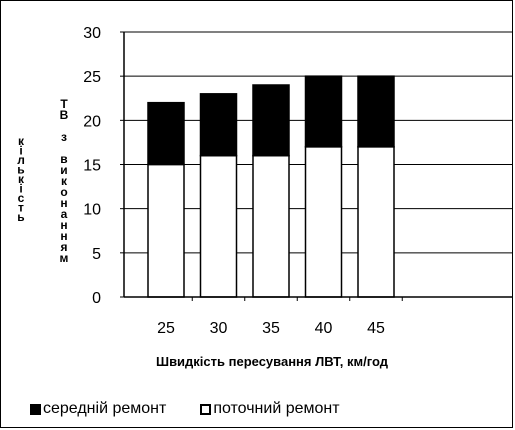 The image size is (515, 430). I want to click on y-tick-label: 25, so click(92, 77).